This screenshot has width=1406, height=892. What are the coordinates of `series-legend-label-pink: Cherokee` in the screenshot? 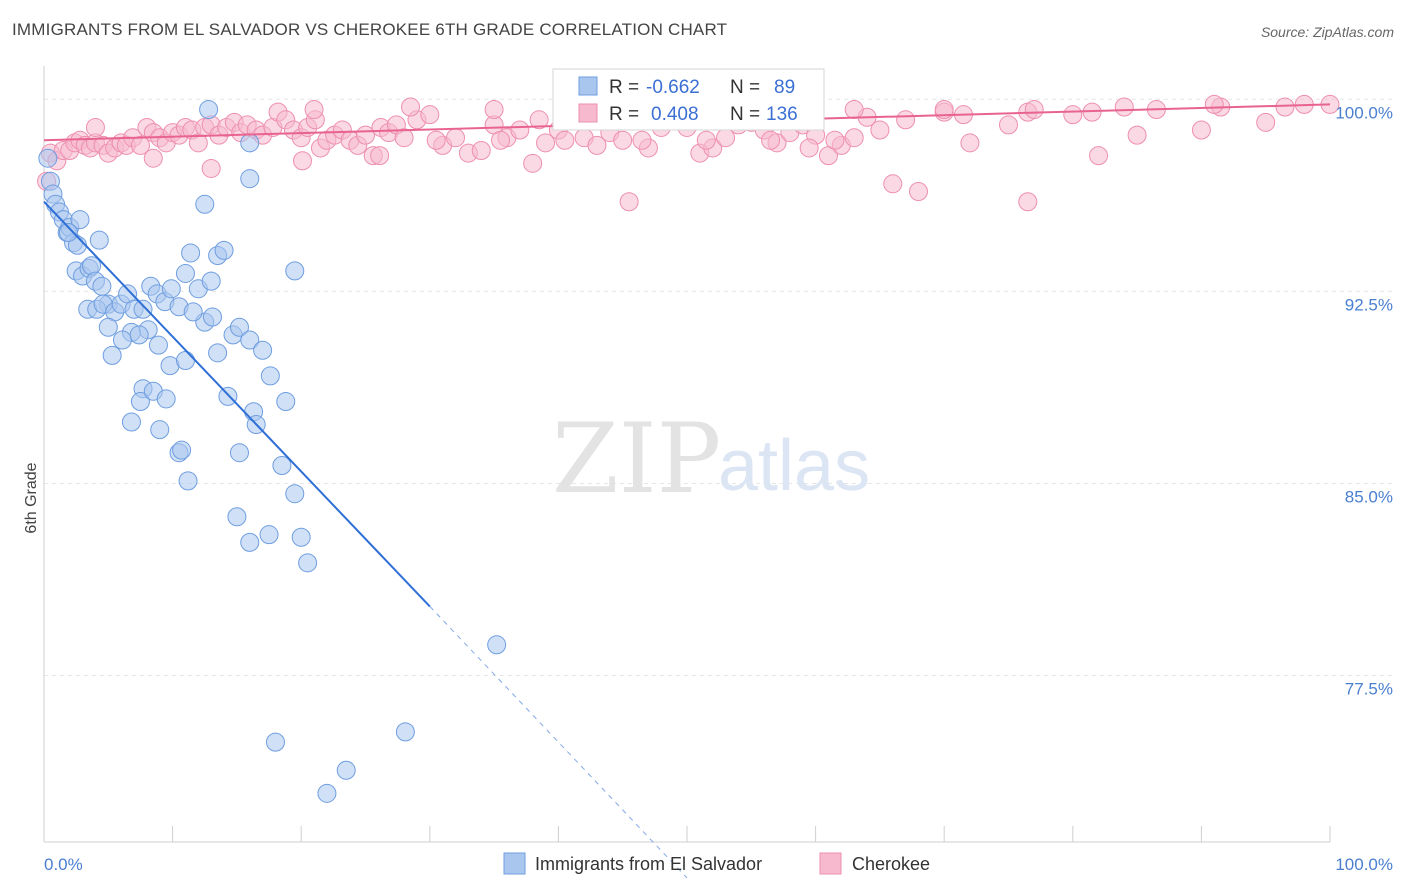 It's located at (891, 864).